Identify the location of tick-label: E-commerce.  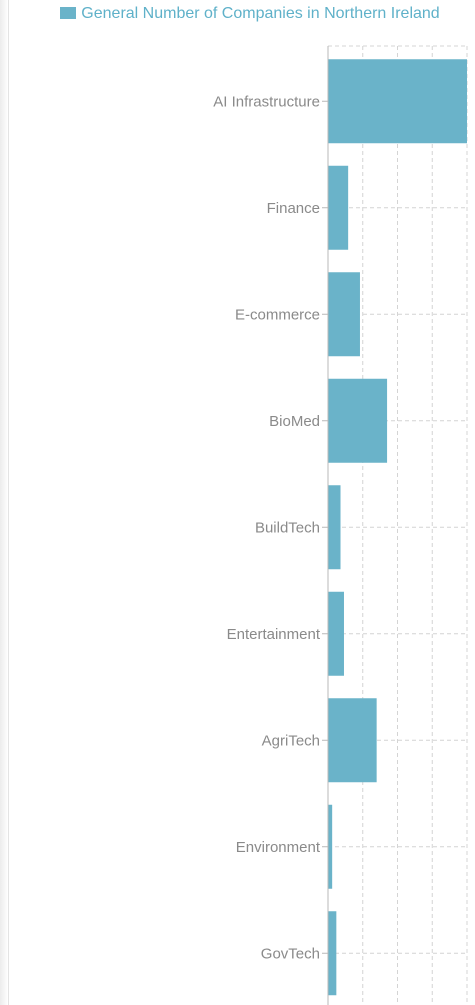
(277, 314).